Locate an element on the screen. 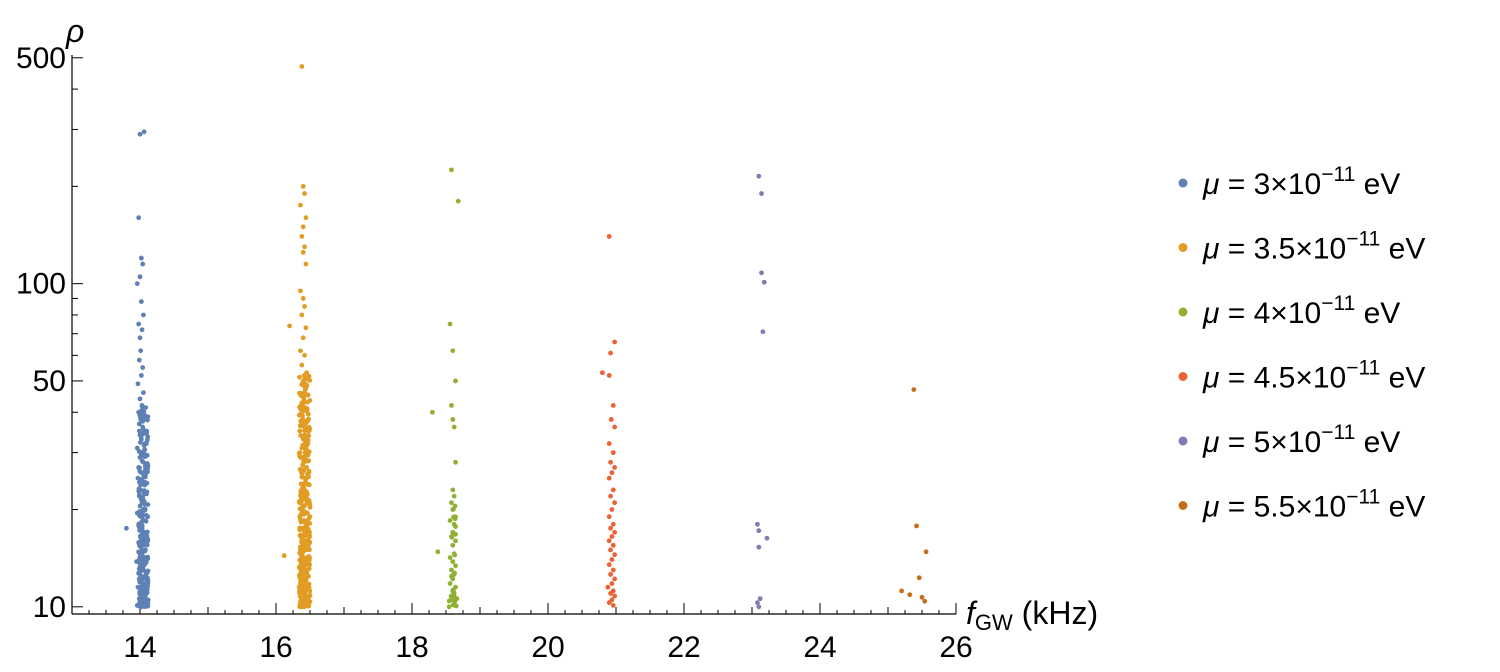 The width and height of the screenshot is (1500, 672). legend-label: μ = 3.5×10−11 eV is located at coordinates (1313, 247).